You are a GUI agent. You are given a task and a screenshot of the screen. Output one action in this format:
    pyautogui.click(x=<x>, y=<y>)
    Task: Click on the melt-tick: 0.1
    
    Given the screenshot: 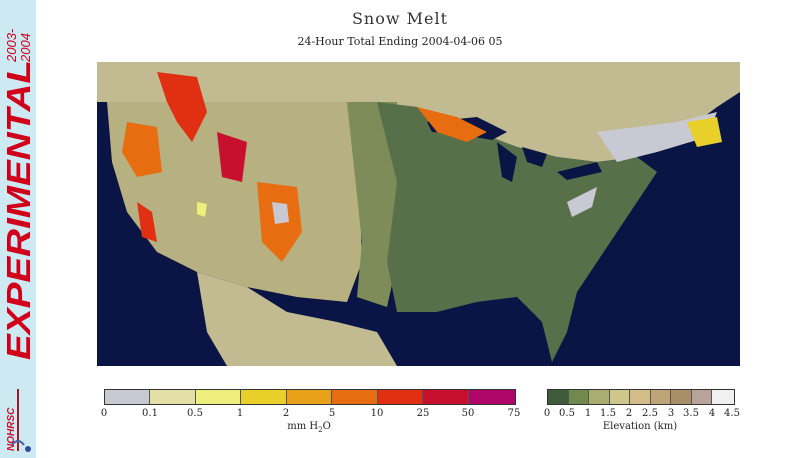 What is the action you would take?
    pyautogui.click(x=150, y=413)
    